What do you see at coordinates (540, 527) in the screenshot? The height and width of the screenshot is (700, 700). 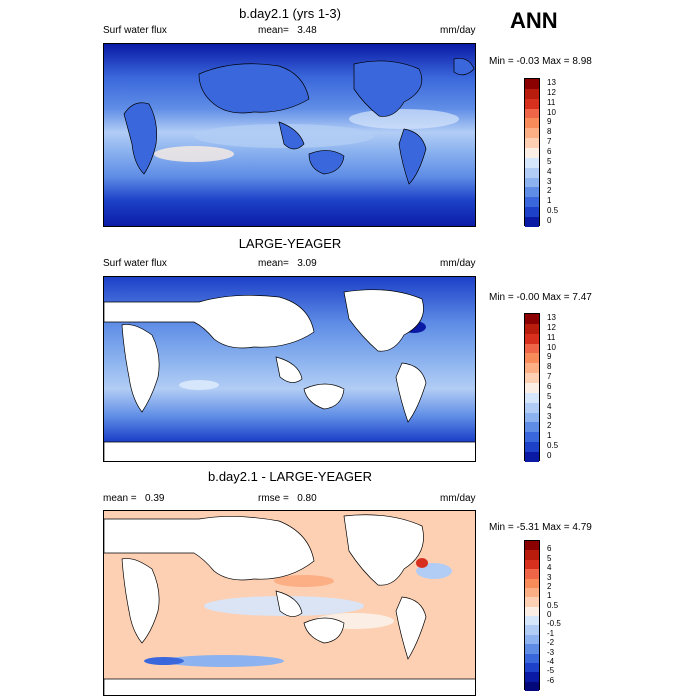 I see `panel3-minmax: Min = -5.31 Max = 4.79` at bounding box center [540, 527].